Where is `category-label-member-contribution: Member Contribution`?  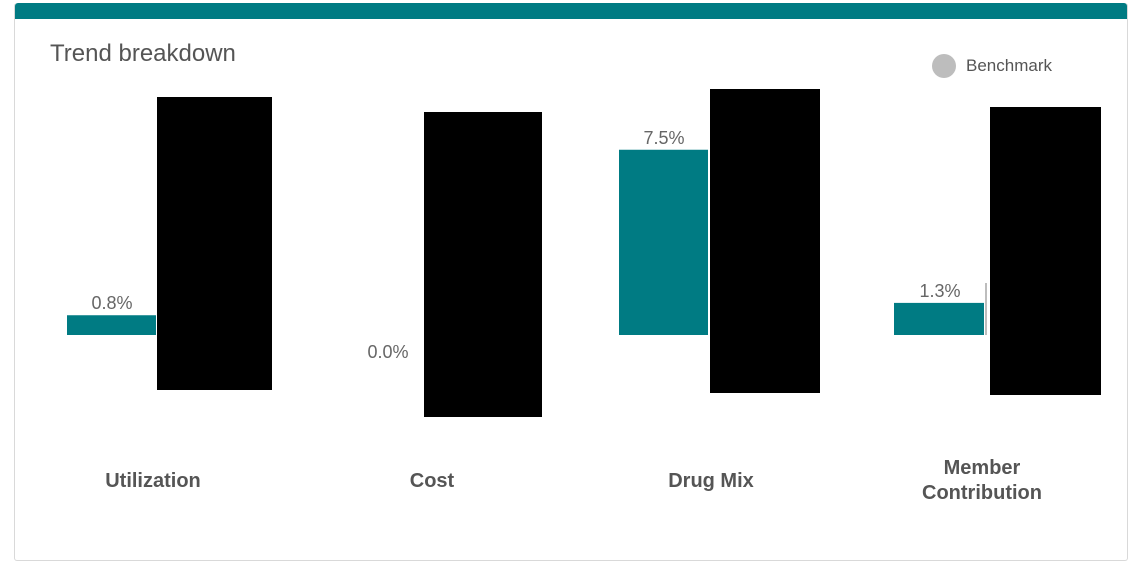 category-label-member-contribution: Member Contribution is located at coordinates (982, 480).